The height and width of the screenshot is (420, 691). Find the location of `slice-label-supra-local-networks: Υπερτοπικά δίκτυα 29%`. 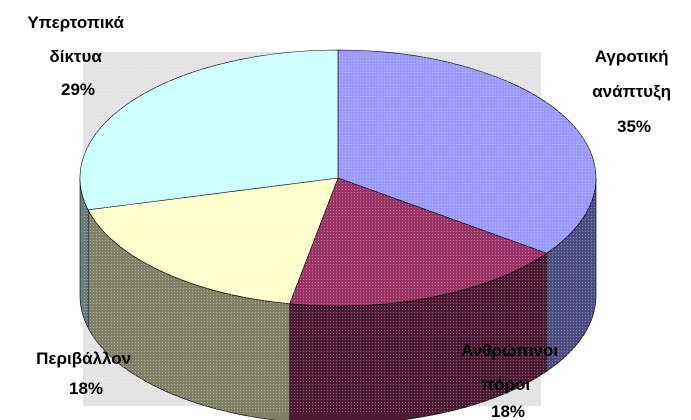

slice-label-supra-local-networks: Υπερτοπικά δίκτυα 29% is located at coordinates (77, 56).